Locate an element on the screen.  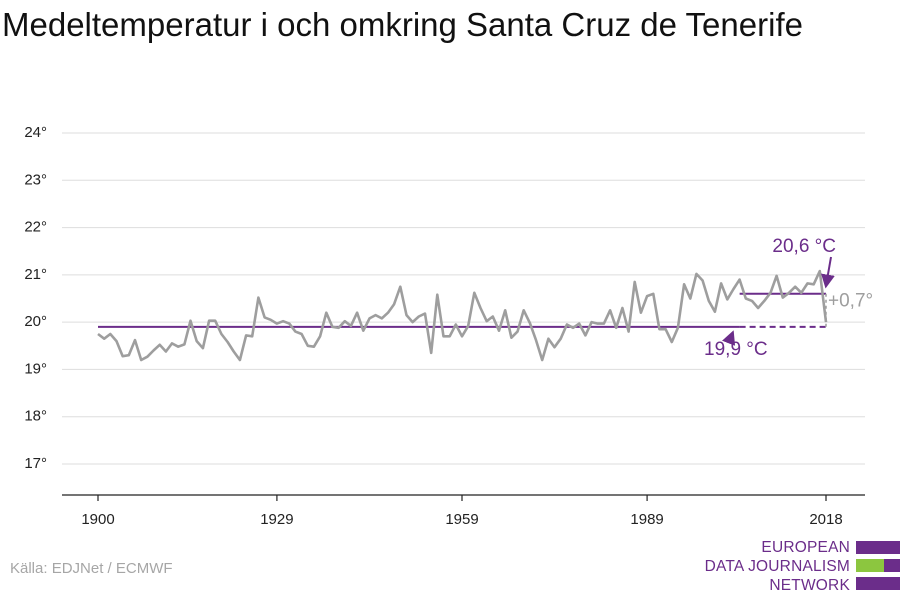
x-tick-label: 1959 is located at coordinates (461, 519).